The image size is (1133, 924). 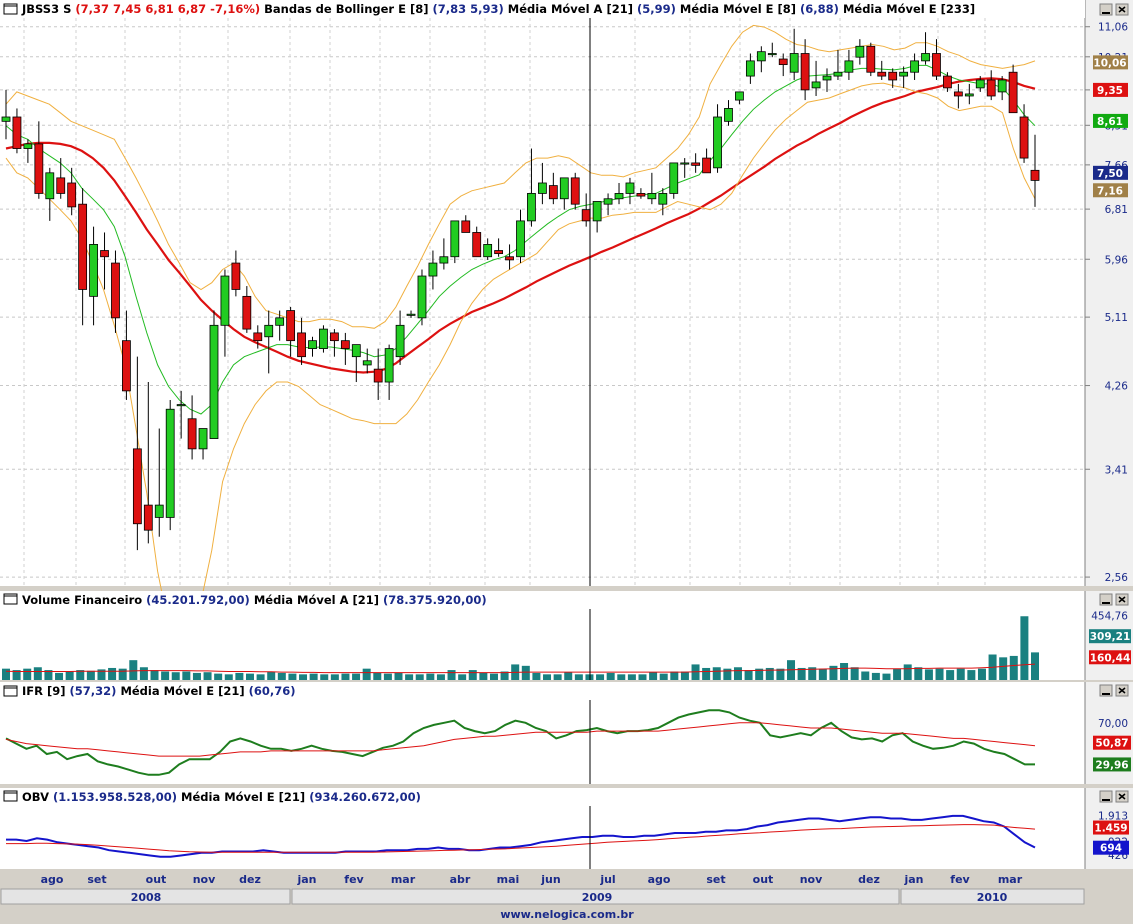 What do you see at coordinates (597, 897) in the screenshot?
I see `year-label: 2009` at bounding box center [597, 897].